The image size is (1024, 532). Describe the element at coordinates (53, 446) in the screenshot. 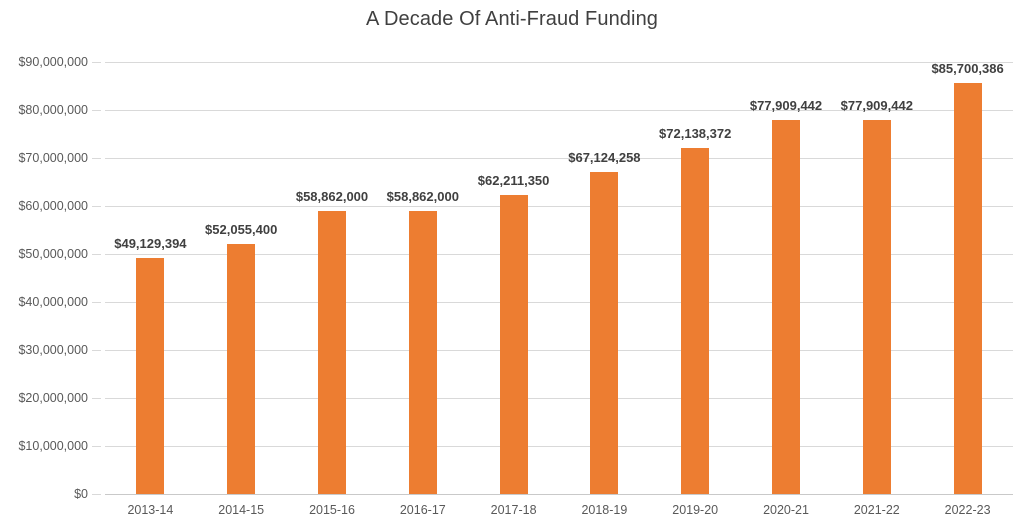

I see `y-tick-label: $10,000,000` at that location.